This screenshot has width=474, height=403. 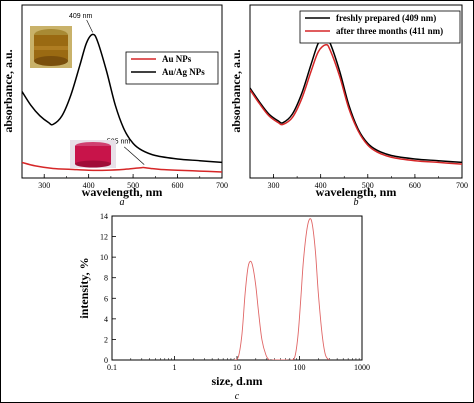 What do you see at coordinates (122, 202) in the screenshot?
I see `panel-label: a` at bounding box center [122, 202].